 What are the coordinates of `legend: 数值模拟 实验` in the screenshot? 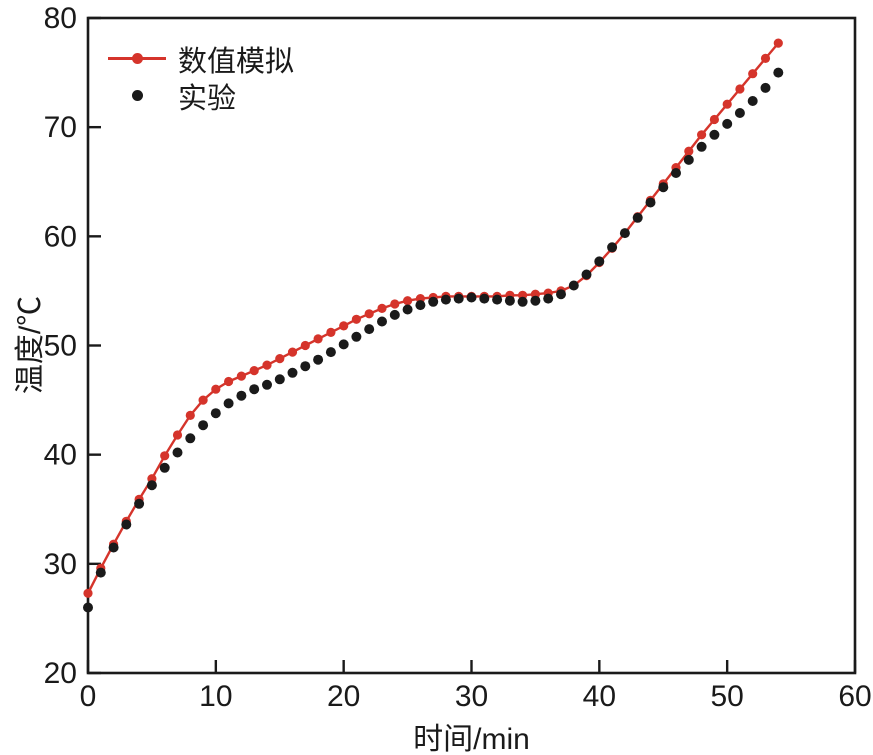 It's located at (201, 77).